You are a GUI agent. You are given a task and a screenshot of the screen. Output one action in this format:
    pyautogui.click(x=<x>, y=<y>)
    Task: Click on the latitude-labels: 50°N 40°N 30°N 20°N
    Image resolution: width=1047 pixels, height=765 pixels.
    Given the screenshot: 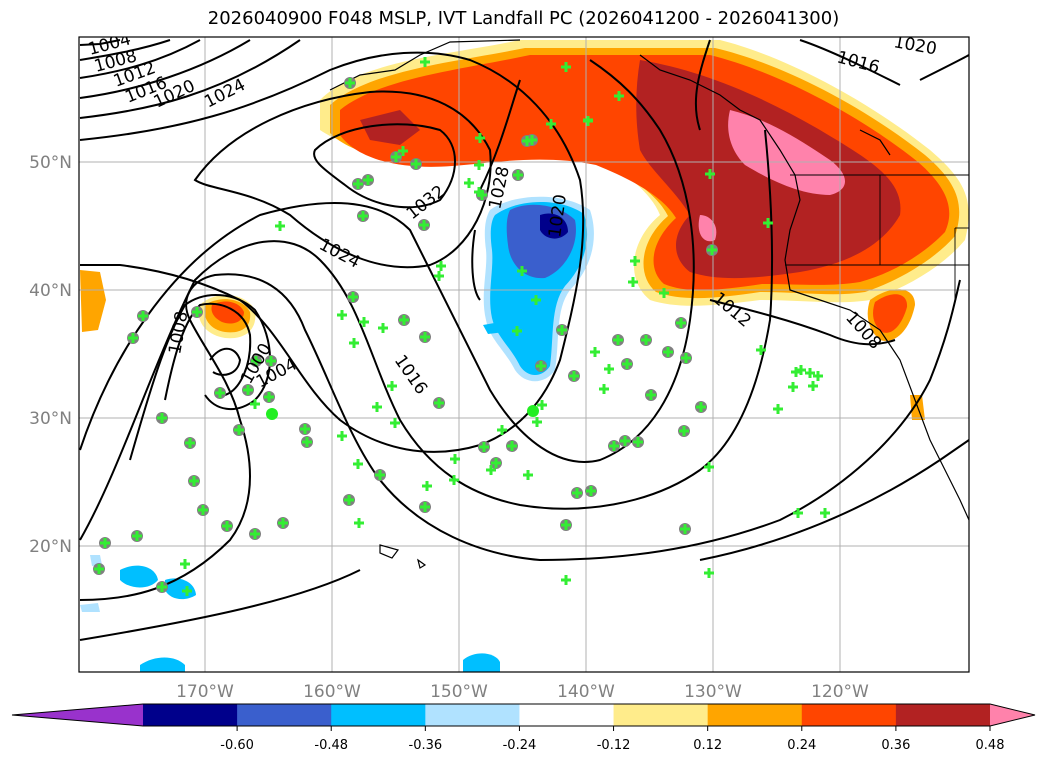 What is the action you would take?
    pyautogui.click(x=50, y=355)
    